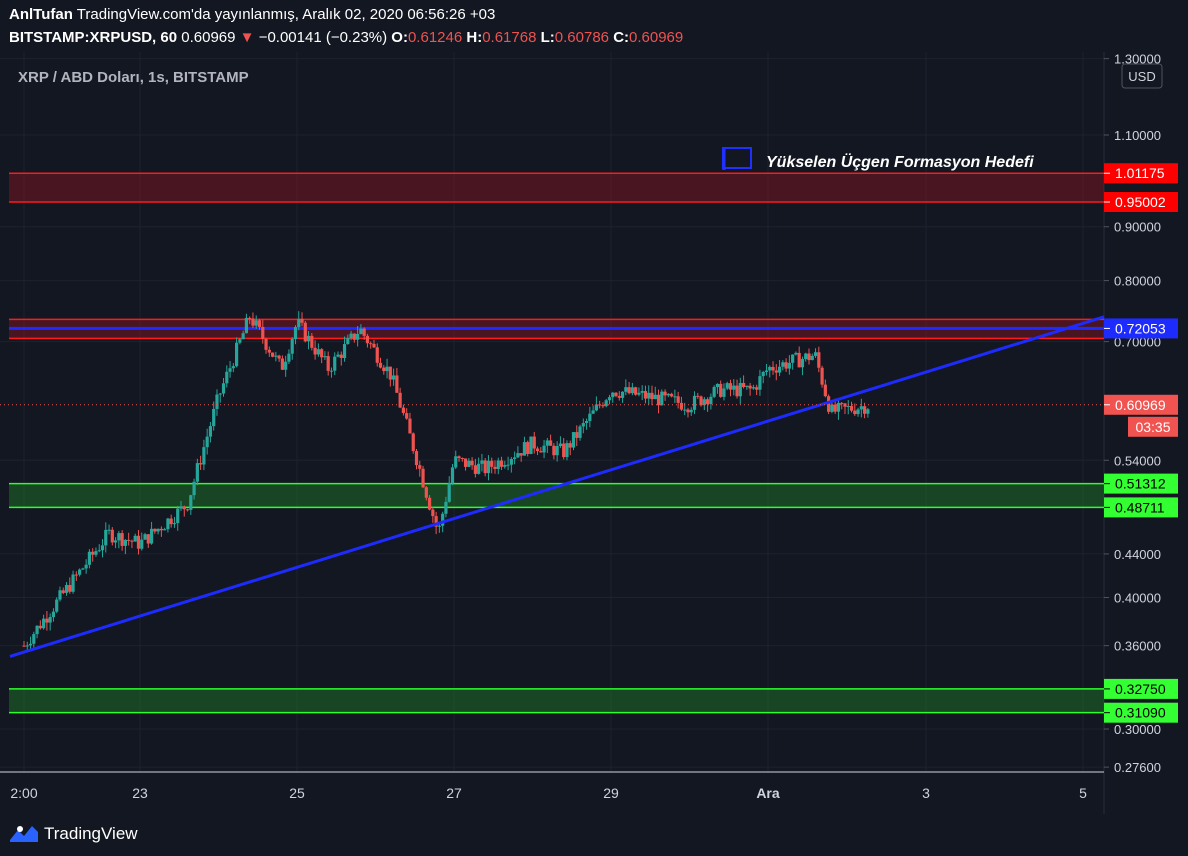  What do you see at coordinates (24, 833) in the screenshot?
I see `tradingview-logo-icon` at bounding box center [24, 833].